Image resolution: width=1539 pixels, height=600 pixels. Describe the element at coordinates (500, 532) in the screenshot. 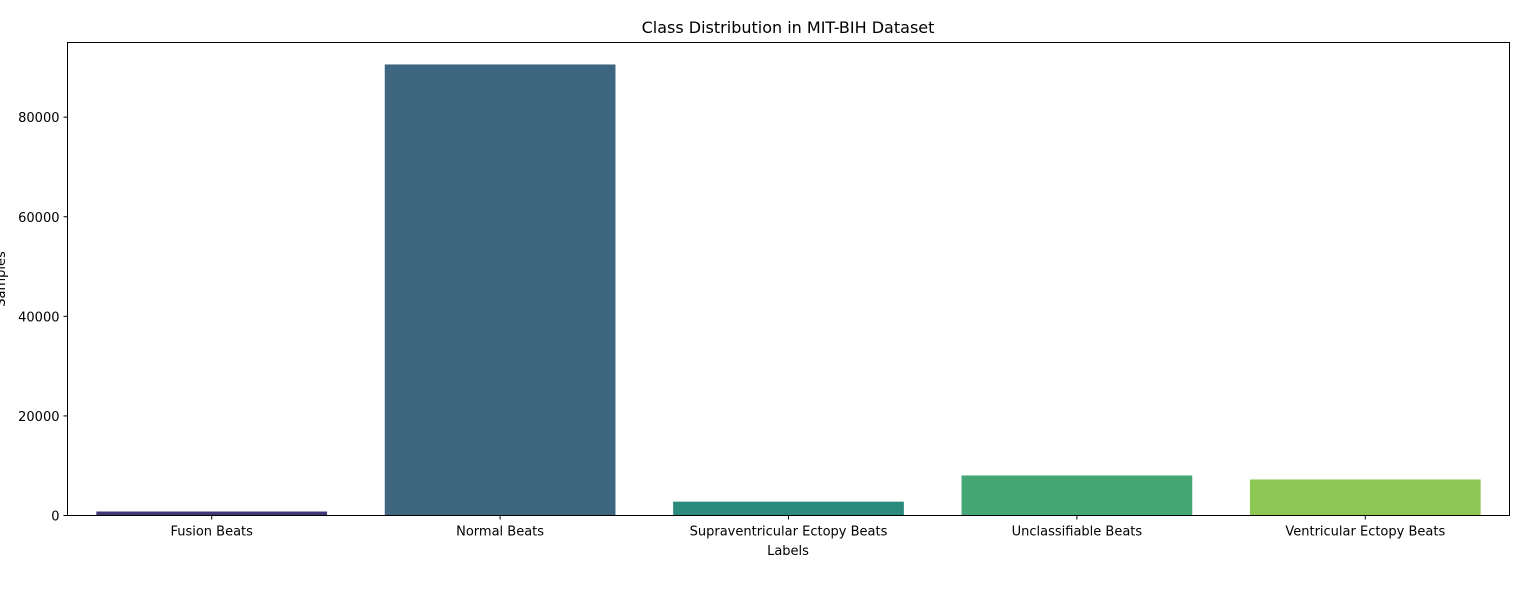

I see `x-tick-label-1: Normal Beats` at that location.